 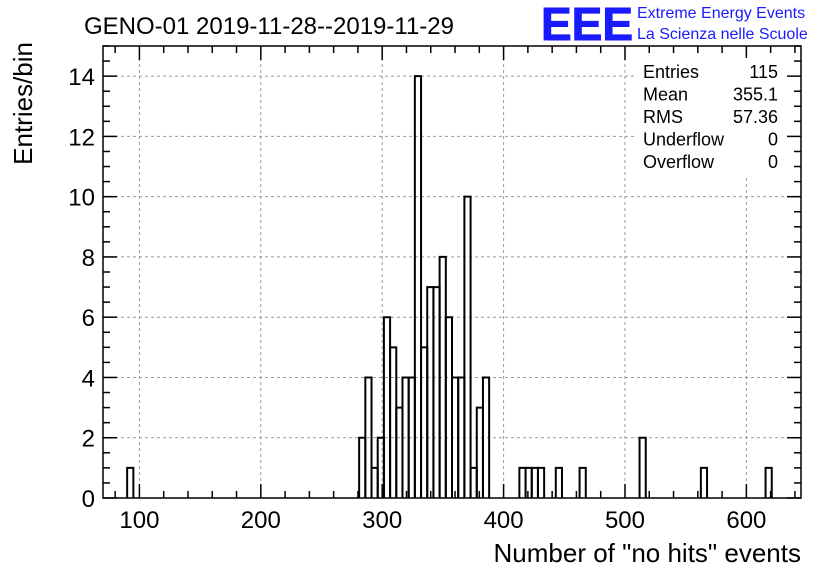 I want to click on logo-line-2: La Scienza nelle Scuole, so click(x=722, y=34).